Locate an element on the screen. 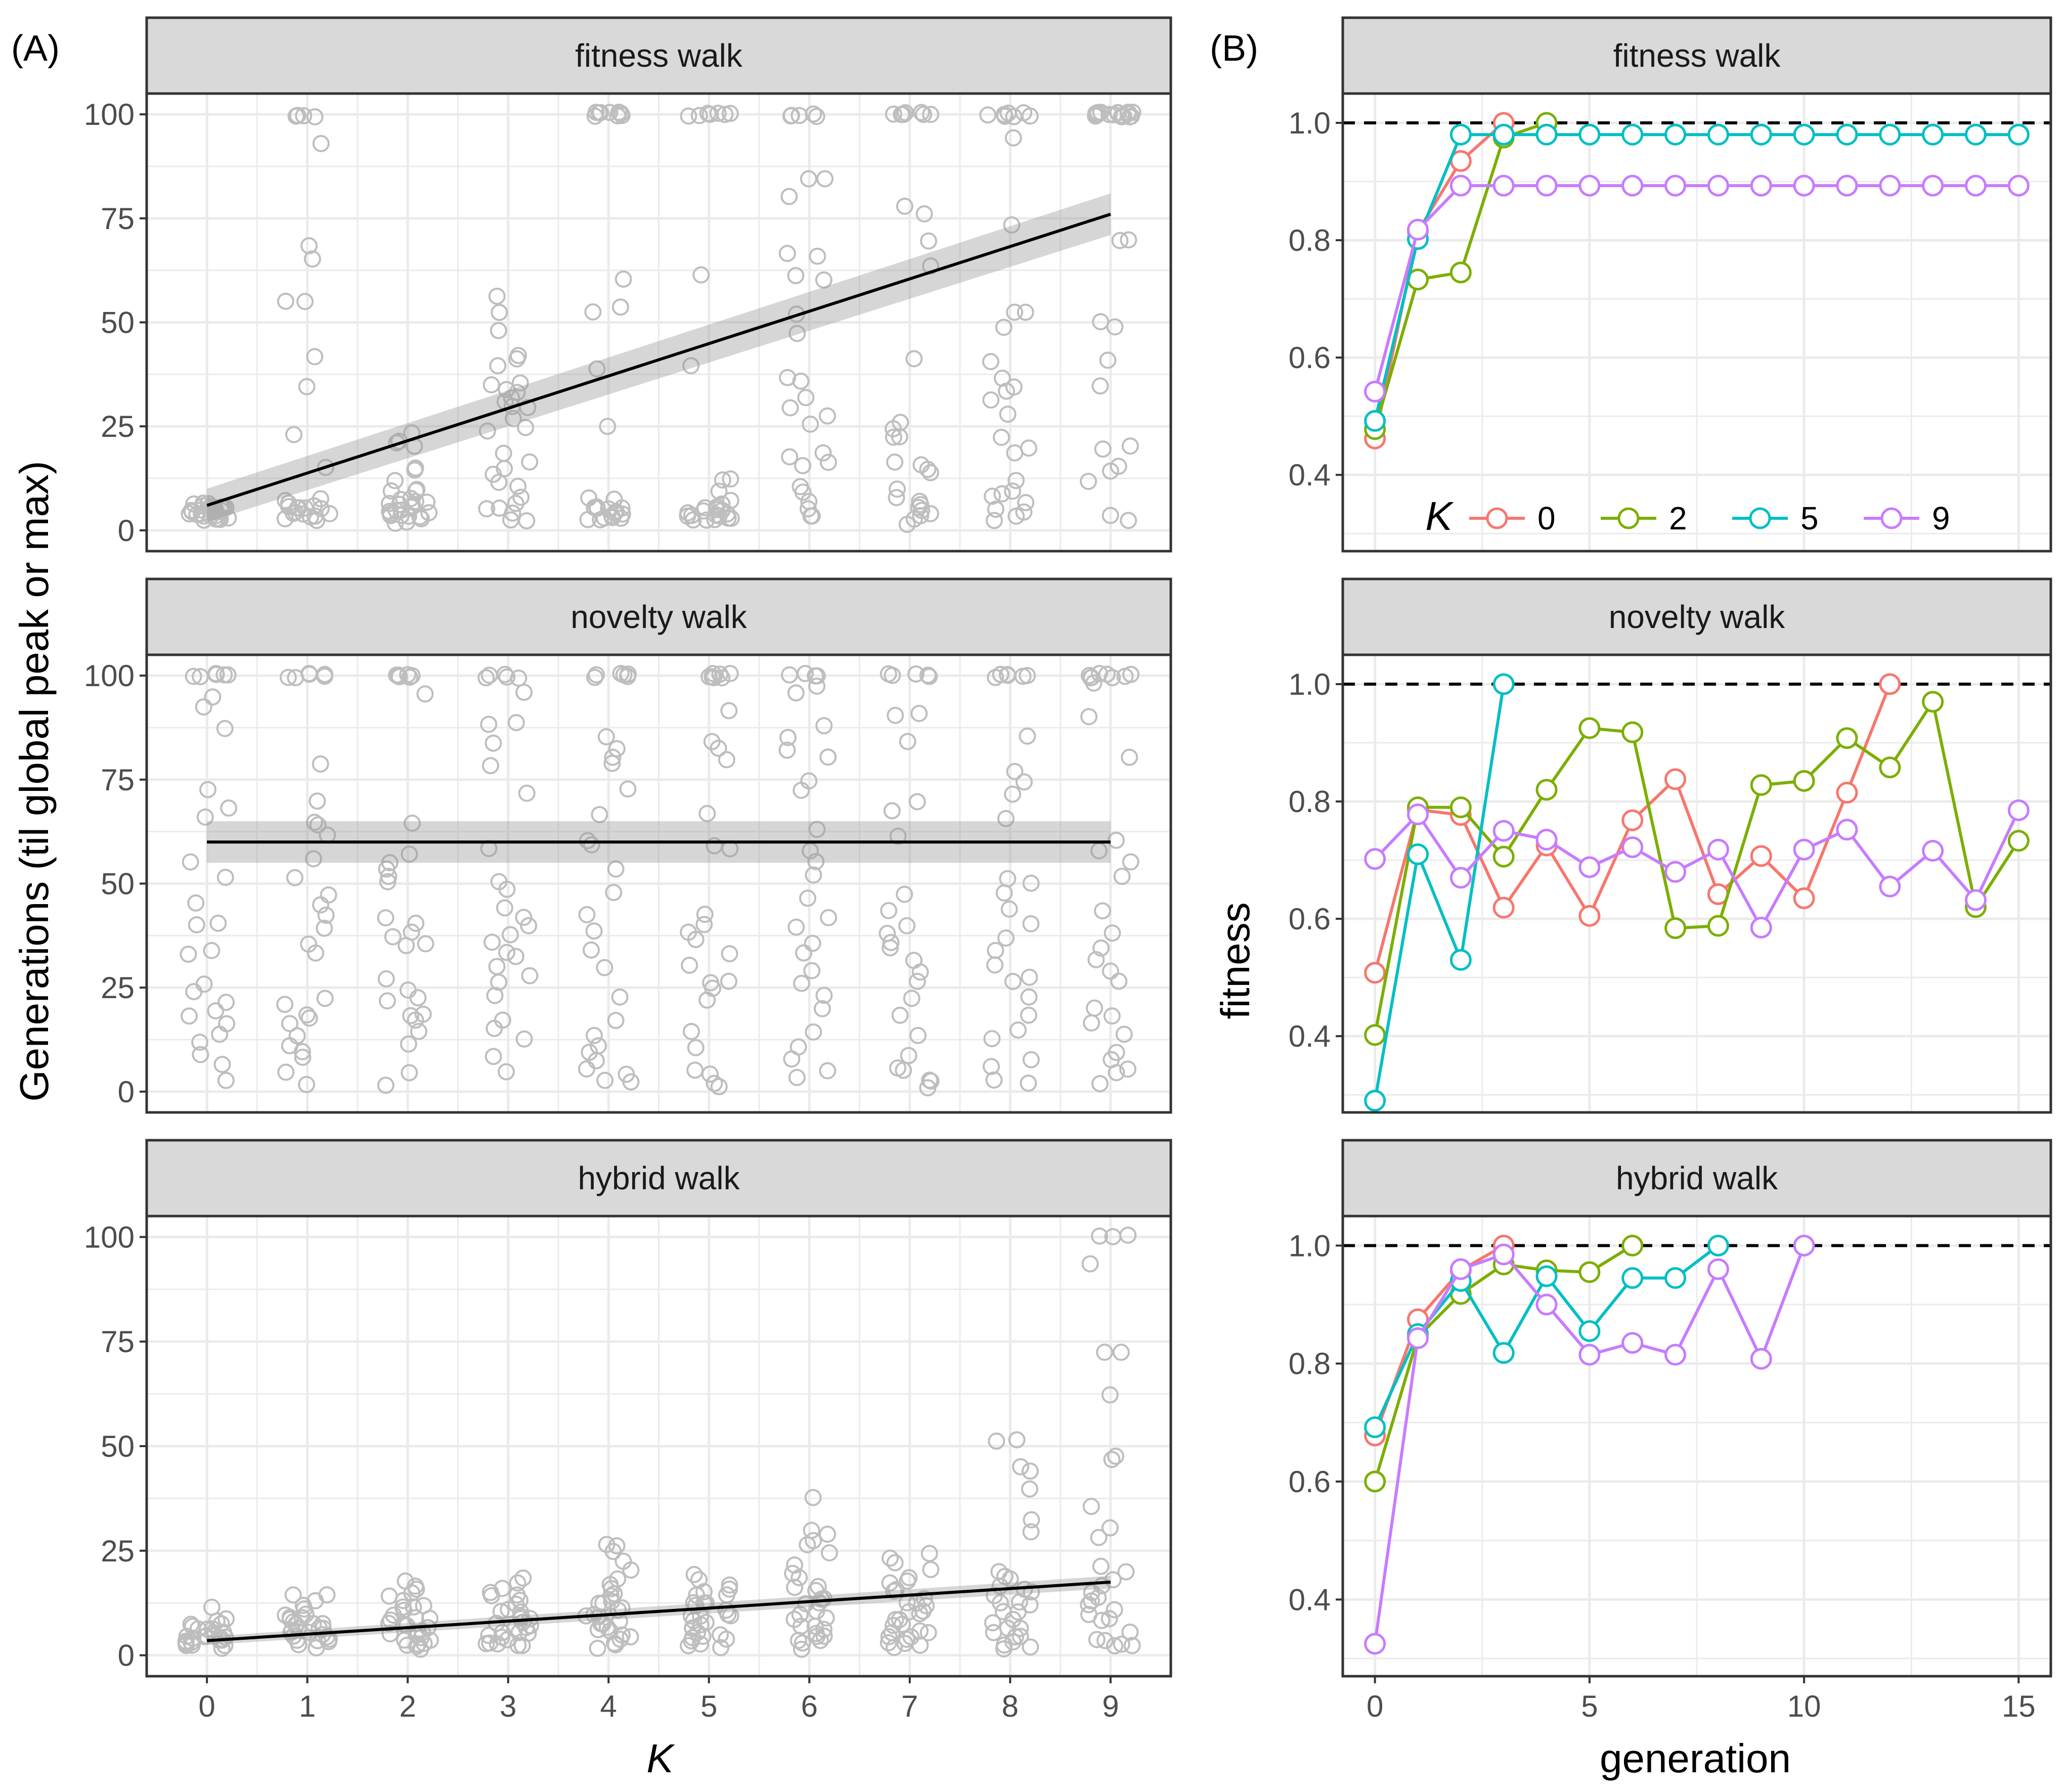 The height and width of the screenshot is (1792, 2067). right-x-axis-title: generation is located at coordinates (1695, 1758).